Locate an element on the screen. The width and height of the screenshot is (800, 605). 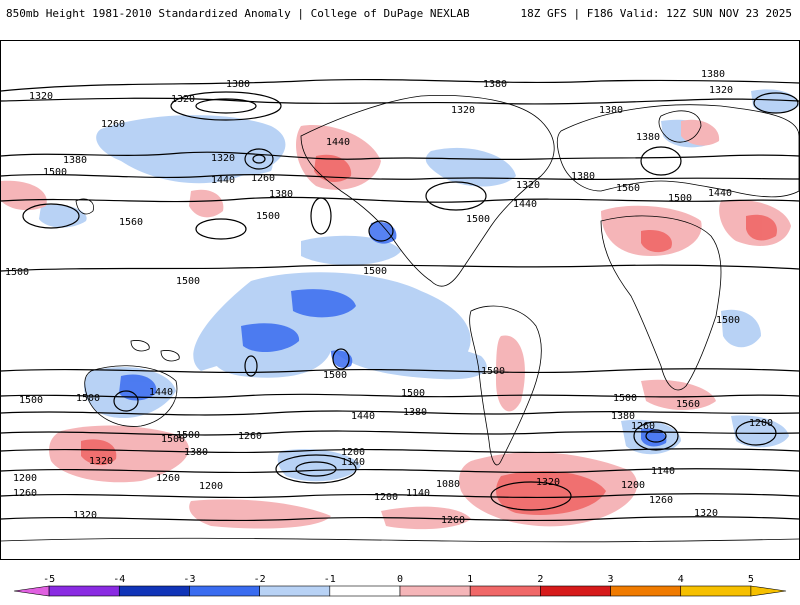
colorbar-tick-label: 4 is located at coordinates (681, 579).